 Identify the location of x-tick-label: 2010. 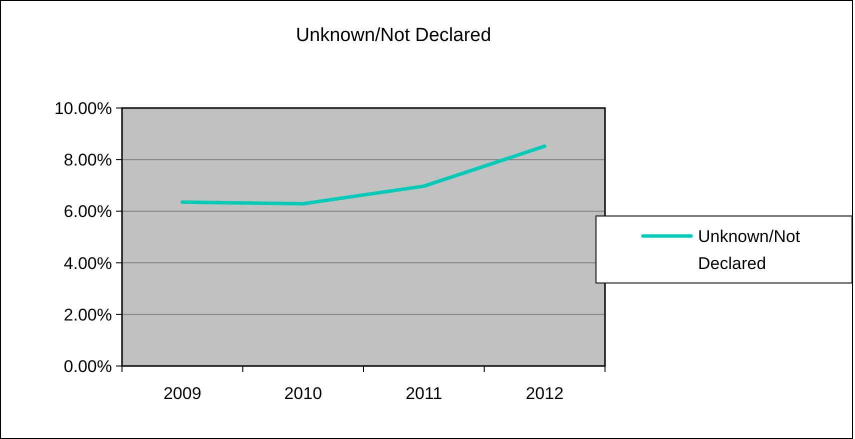
(303, 393).